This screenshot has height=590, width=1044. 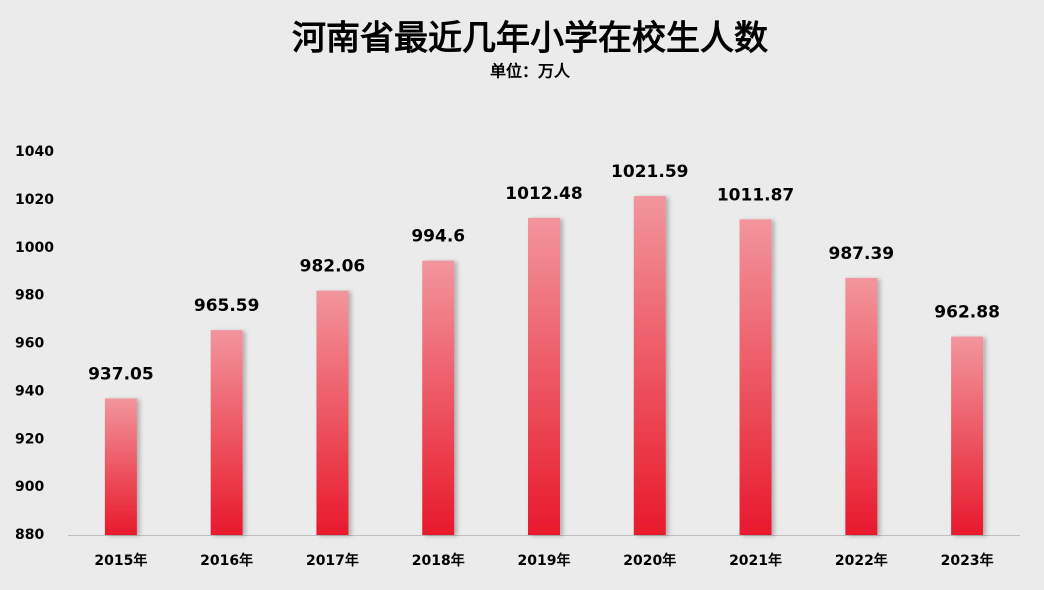 What do you see at coordinates (861, 560) in the screenshot?
I see `x-tick-label: 2022年` at bounding box center [861, 560].